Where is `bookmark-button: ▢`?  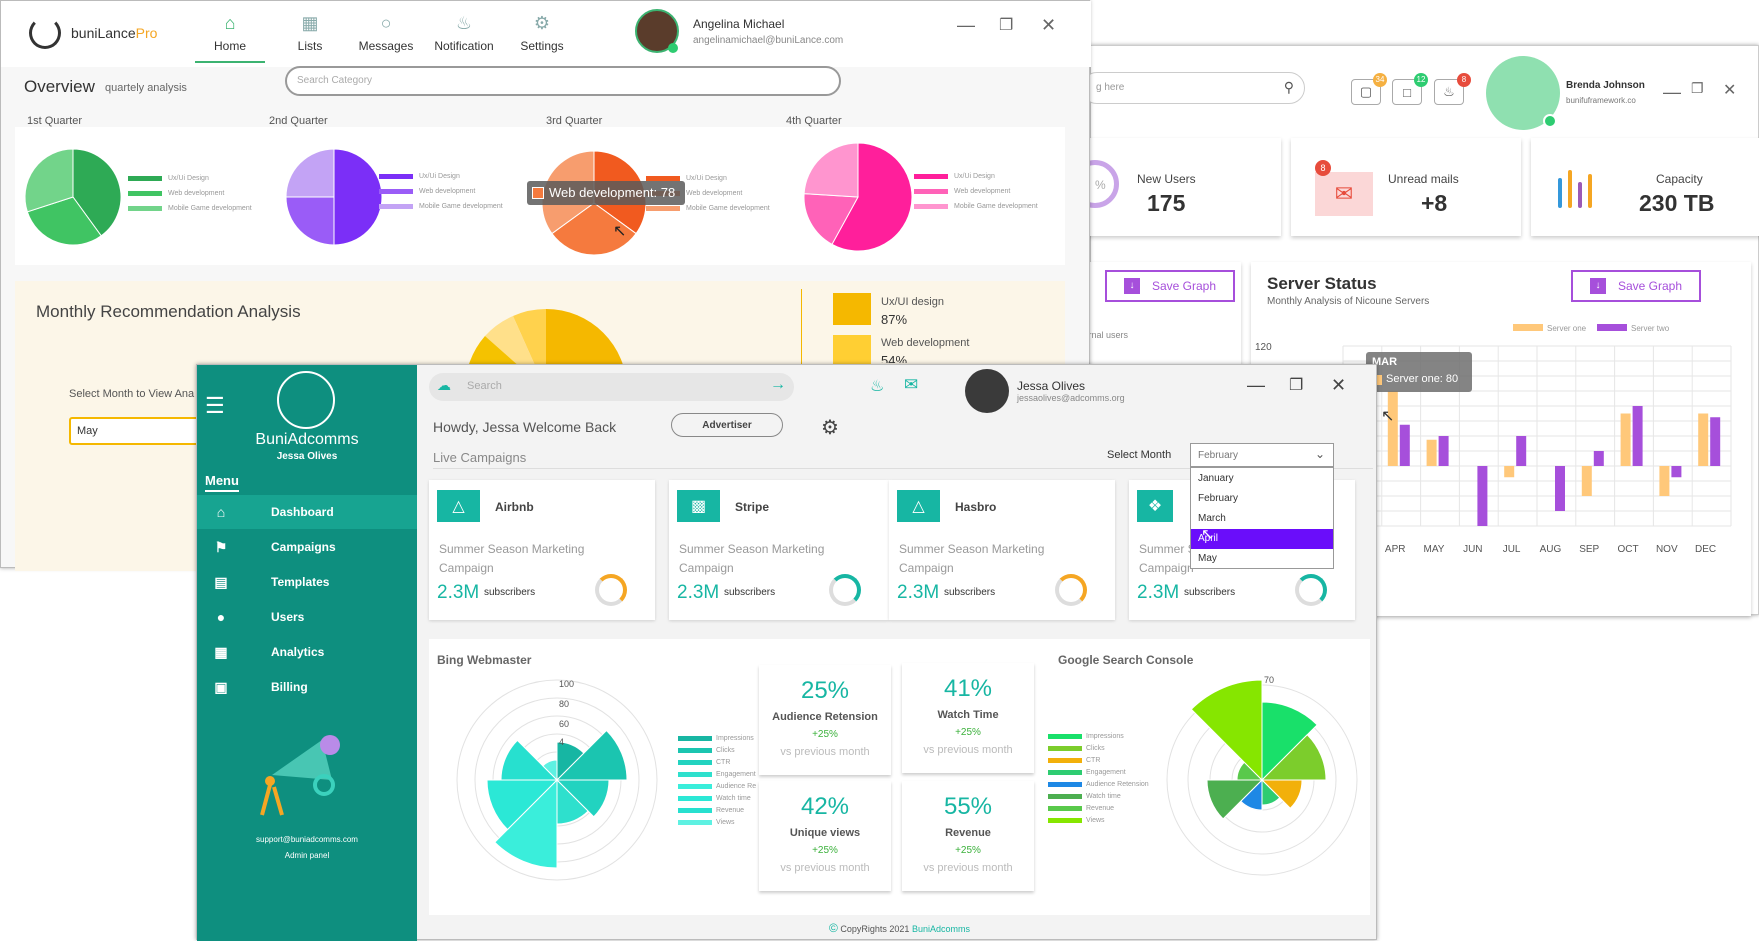
bookmark-button: ▢ is located at coordinates (1366, 92).